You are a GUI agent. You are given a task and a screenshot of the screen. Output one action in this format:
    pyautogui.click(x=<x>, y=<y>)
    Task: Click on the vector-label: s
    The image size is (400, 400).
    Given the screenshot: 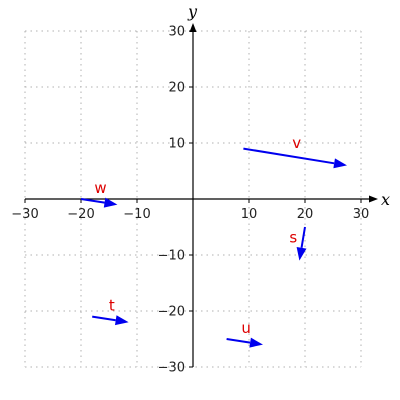 What is the action you would take?
    pyautogui.click(x=293, y=237)
    